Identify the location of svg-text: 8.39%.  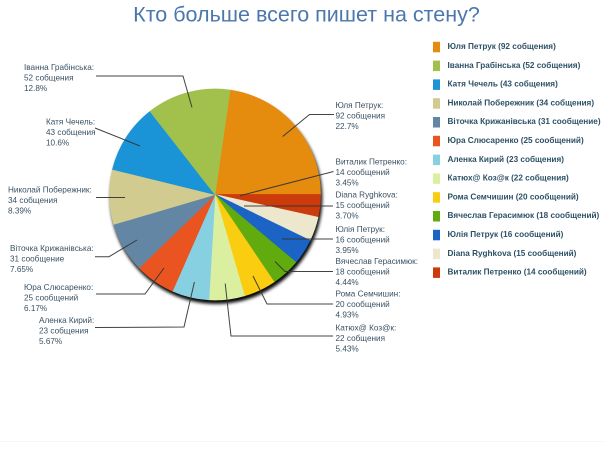
(19, 210).